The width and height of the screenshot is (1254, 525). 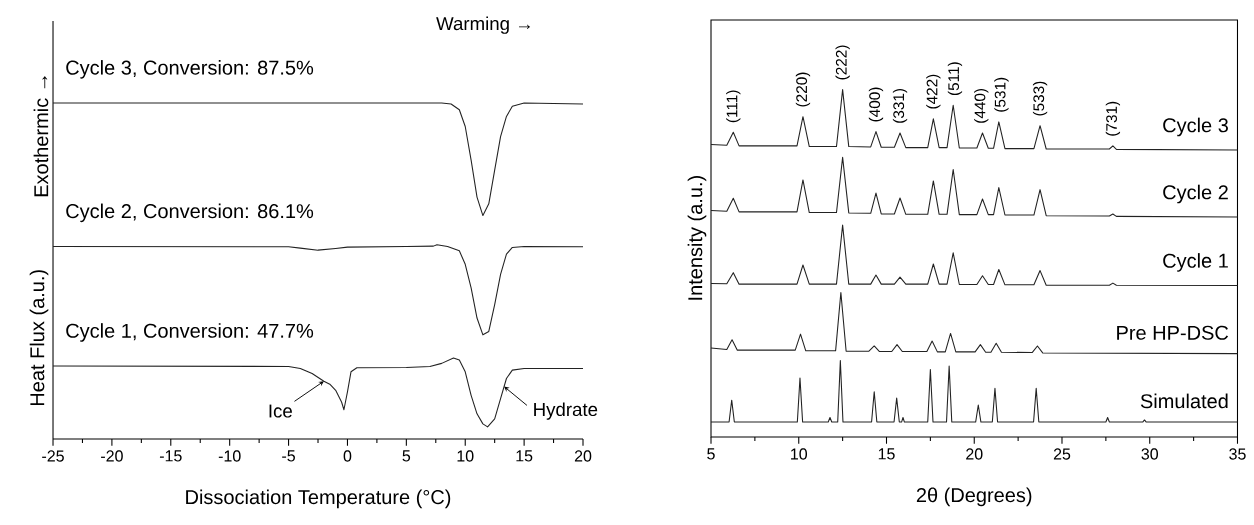 What do you see at coordinates (53, 456) in the screenshot?
I see `x-tick-label: -25` at bounding box center [53, 456].